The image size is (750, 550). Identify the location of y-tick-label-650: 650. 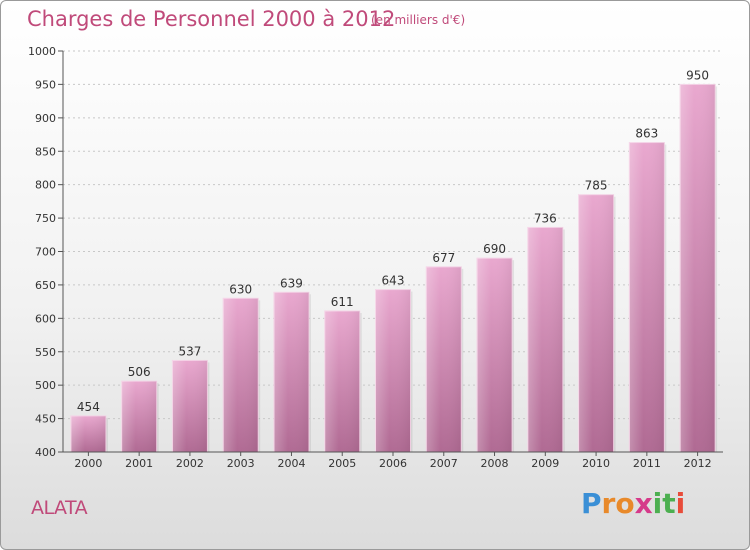
(45, 285).